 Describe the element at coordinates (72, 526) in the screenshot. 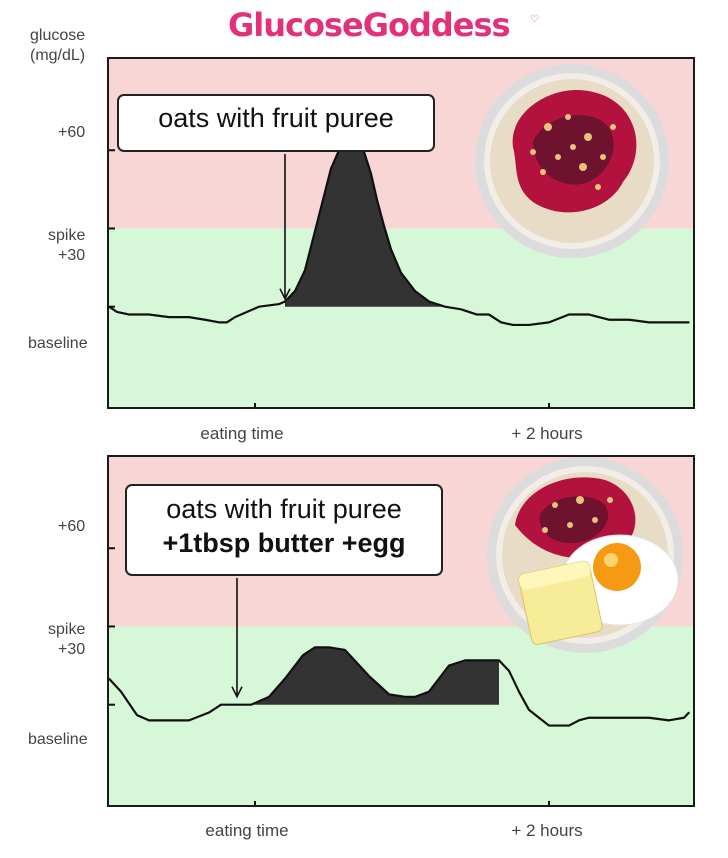

I see `tick-plus60-2: +60` at that location.